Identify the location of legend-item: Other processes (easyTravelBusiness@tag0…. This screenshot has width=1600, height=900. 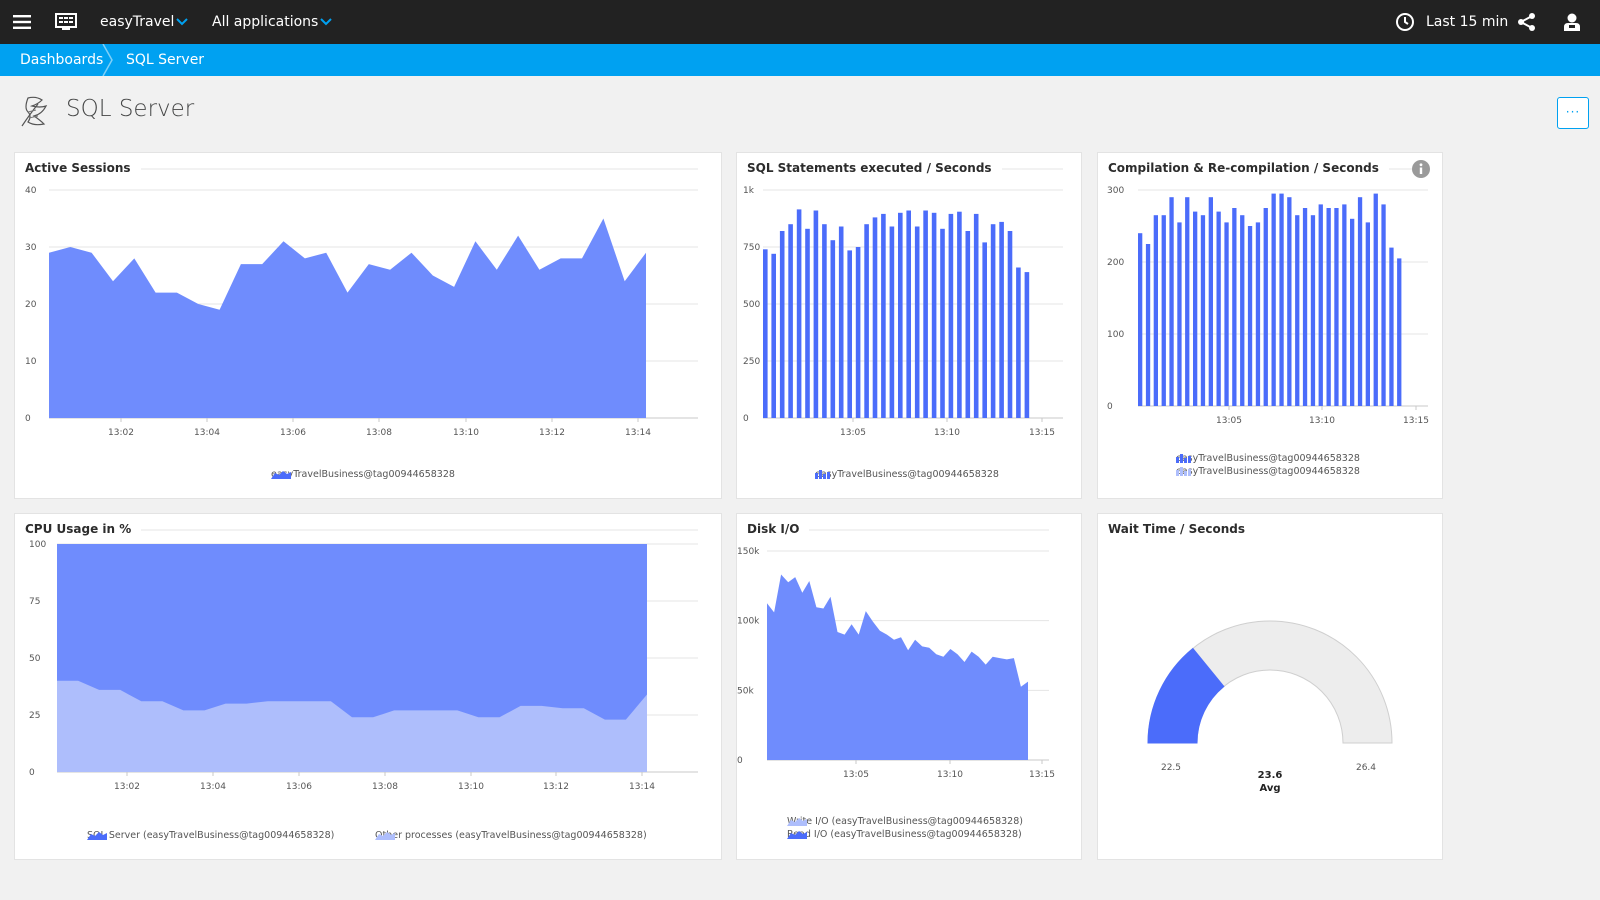
(511, 835).